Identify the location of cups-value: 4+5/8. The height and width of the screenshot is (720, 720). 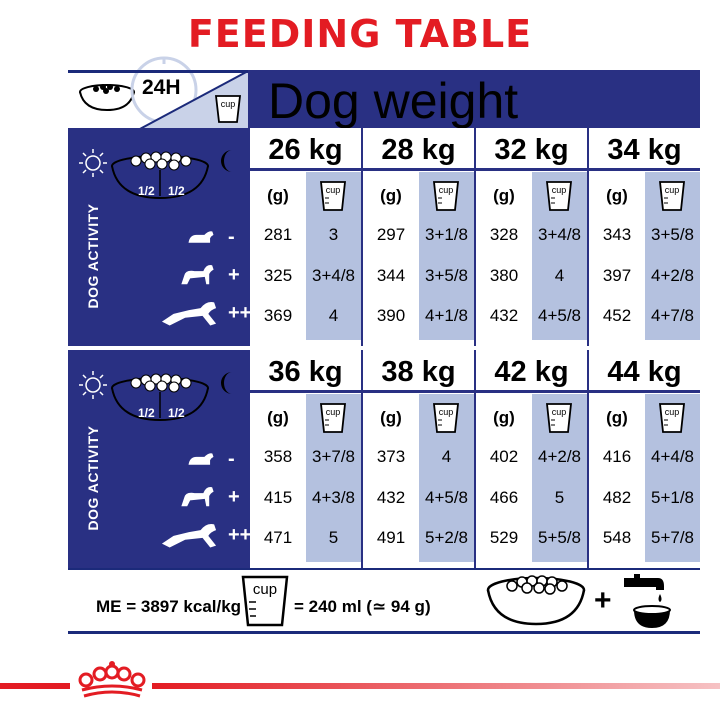
(446, 497).